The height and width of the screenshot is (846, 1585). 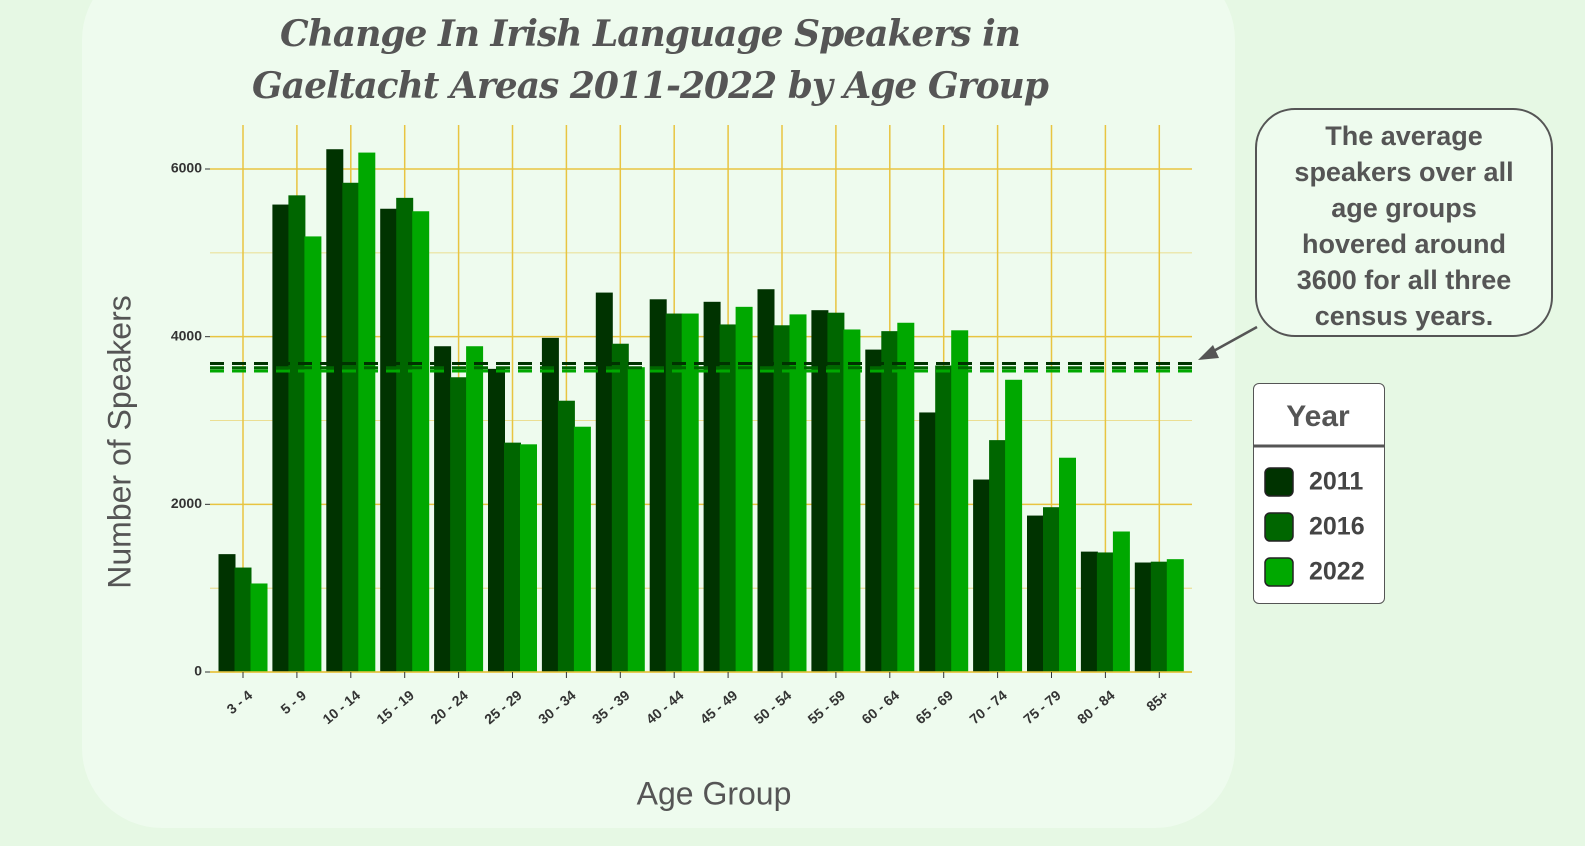 I want to click on x-tick-label: 85+, so click(x=1157, y=701).